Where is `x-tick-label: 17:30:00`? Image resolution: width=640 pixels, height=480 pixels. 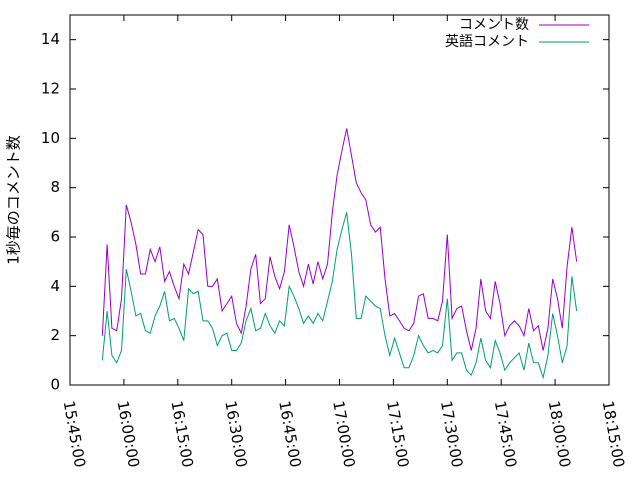
x-tick-label: 17:30:00 is located at coordinates (451, 433).